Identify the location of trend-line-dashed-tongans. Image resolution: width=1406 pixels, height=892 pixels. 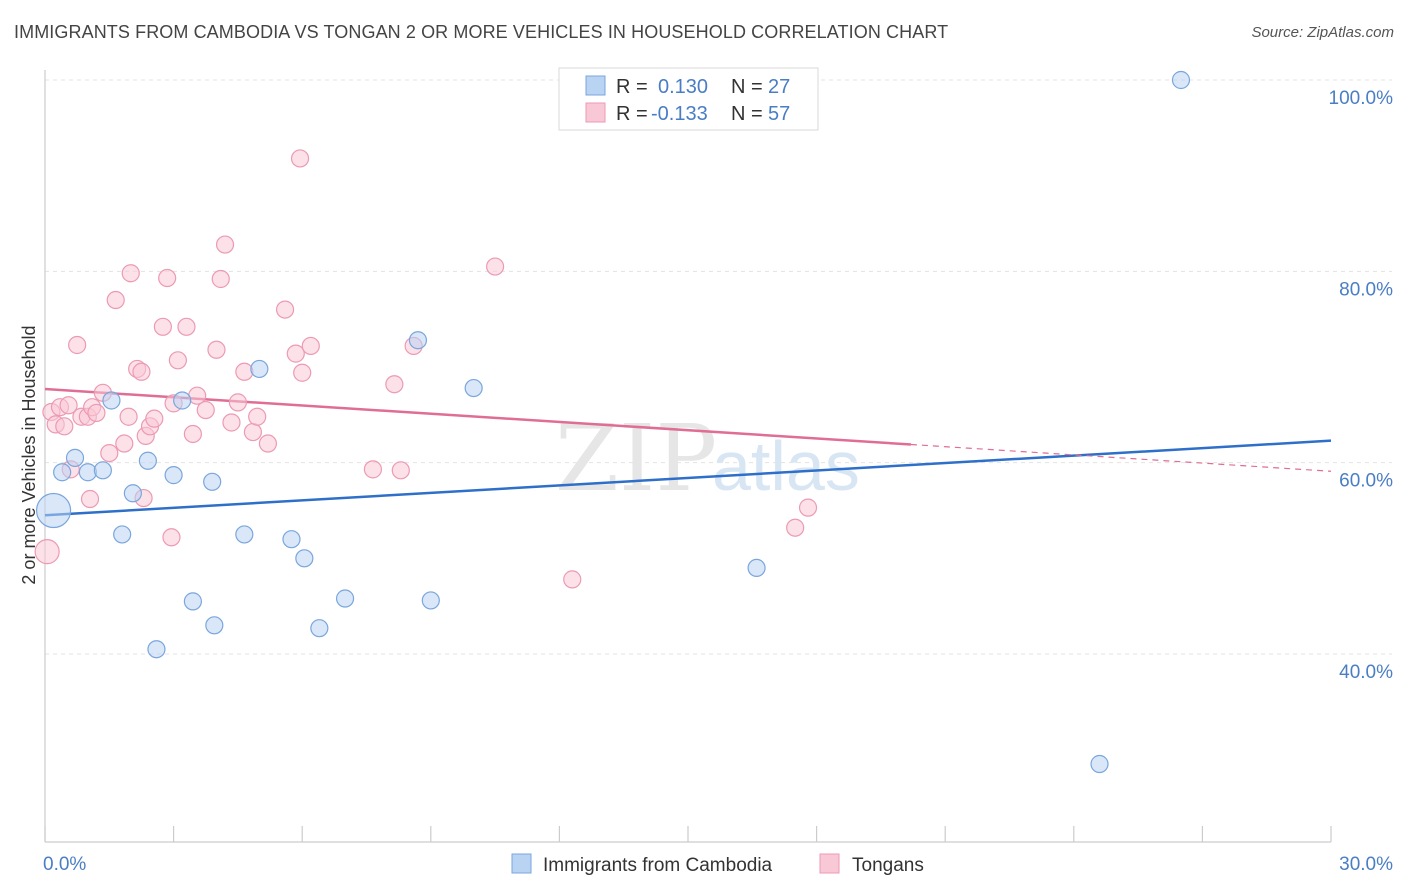
(1121, 457).